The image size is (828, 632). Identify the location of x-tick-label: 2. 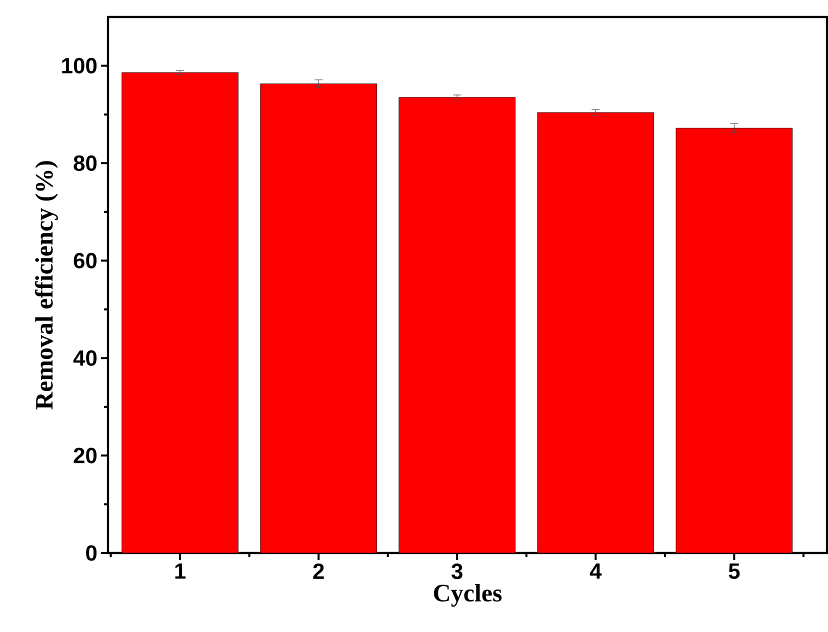
(318, 571).